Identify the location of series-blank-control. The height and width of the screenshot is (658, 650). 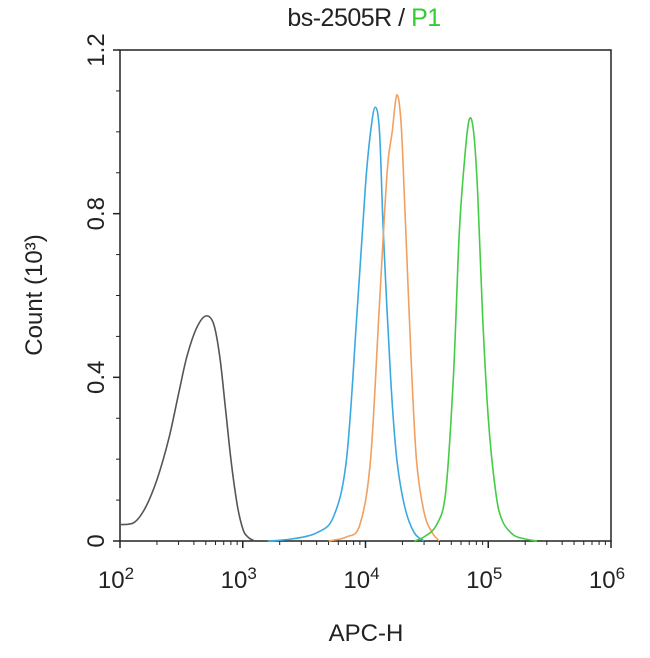
(187, 428).